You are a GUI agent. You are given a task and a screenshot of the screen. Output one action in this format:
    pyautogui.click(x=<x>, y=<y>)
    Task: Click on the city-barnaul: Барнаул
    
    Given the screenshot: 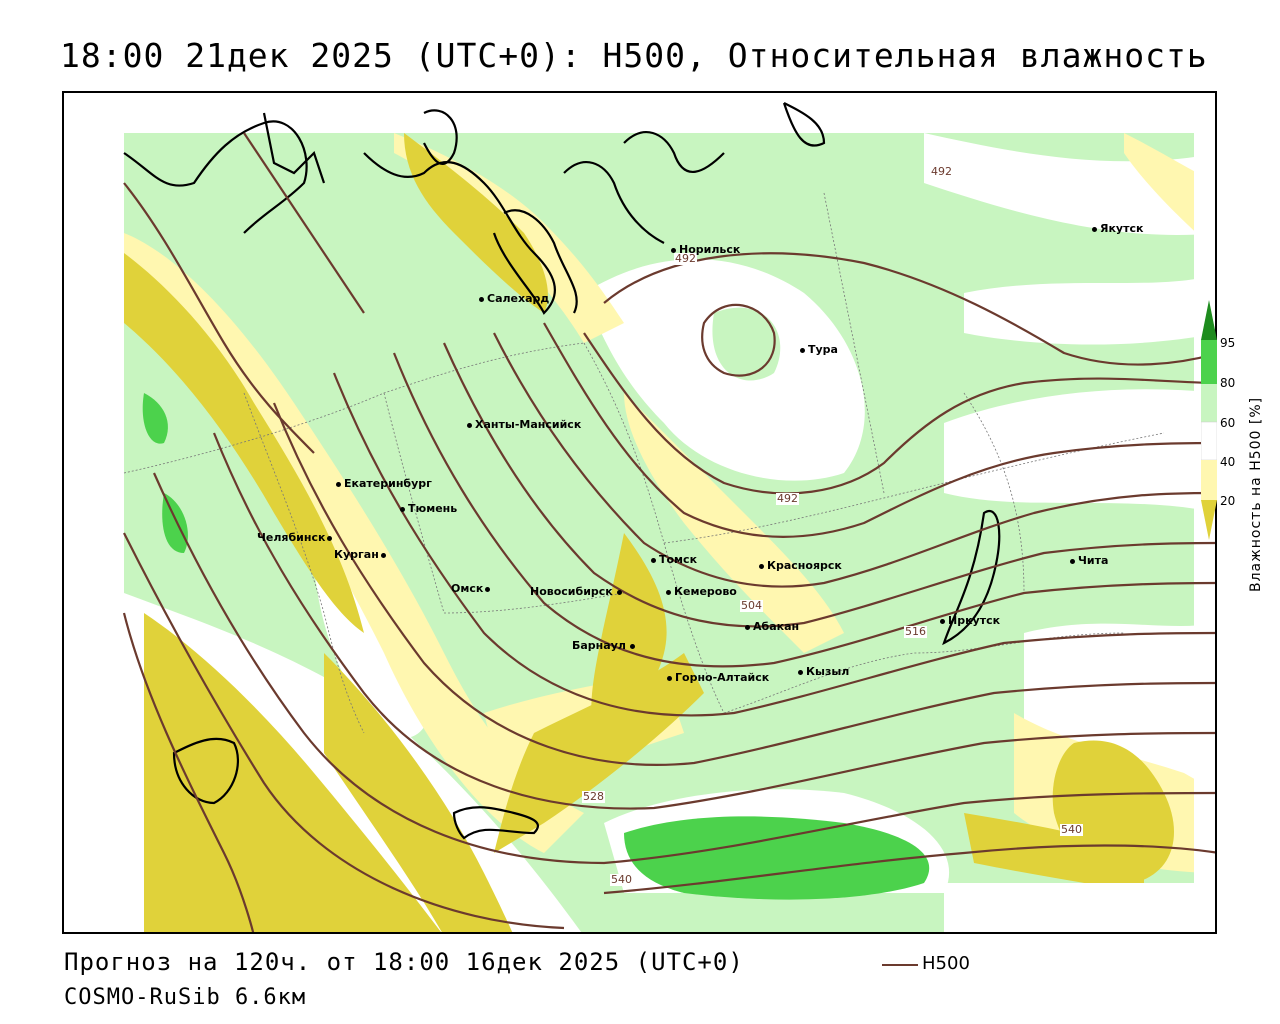 What is the action you would take?
    pyautogui.click(x=605, y=645)
    